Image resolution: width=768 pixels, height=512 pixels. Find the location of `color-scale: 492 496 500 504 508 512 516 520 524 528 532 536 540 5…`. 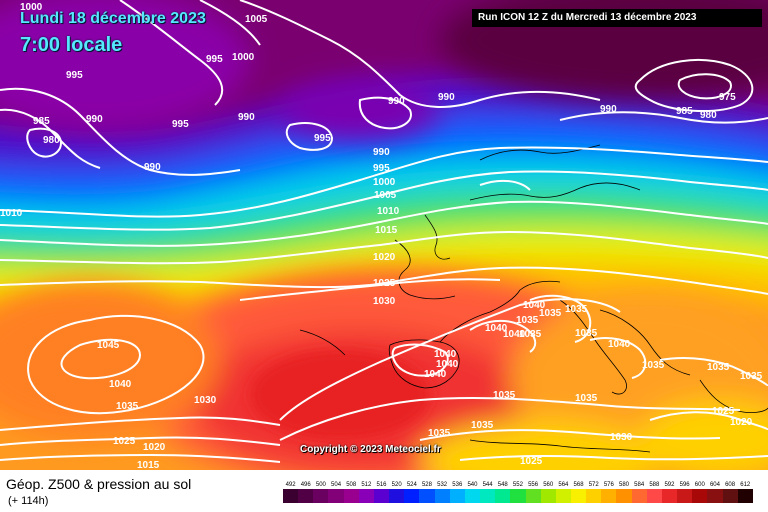

color-scale: 492 496 500 504 508 512 516 520 524 528 532 536 540 5… is located at coordinates (518, 492).